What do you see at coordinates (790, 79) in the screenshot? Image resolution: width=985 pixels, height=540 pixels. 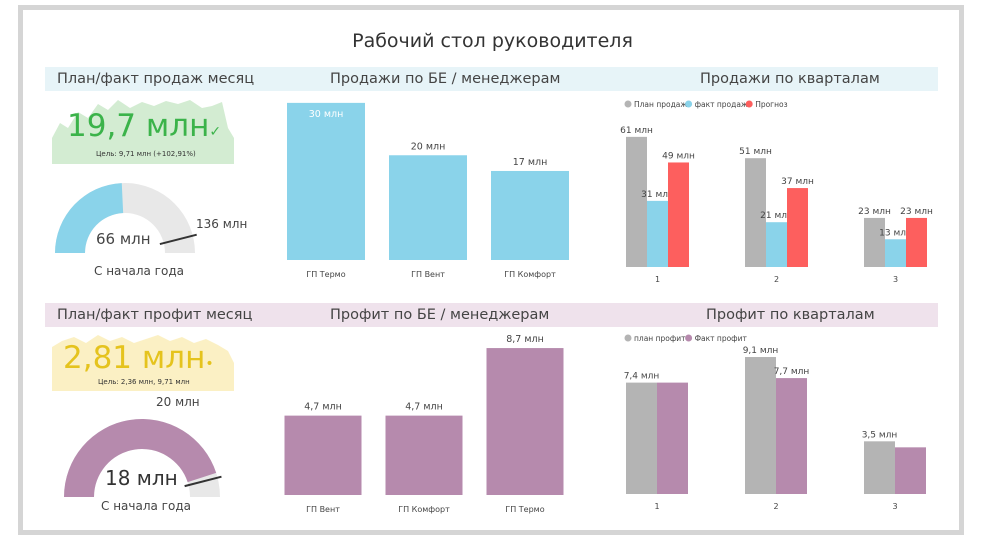 I see `sales-quarters-title: Продажи по кварталам` at bounding box center [790, 79].